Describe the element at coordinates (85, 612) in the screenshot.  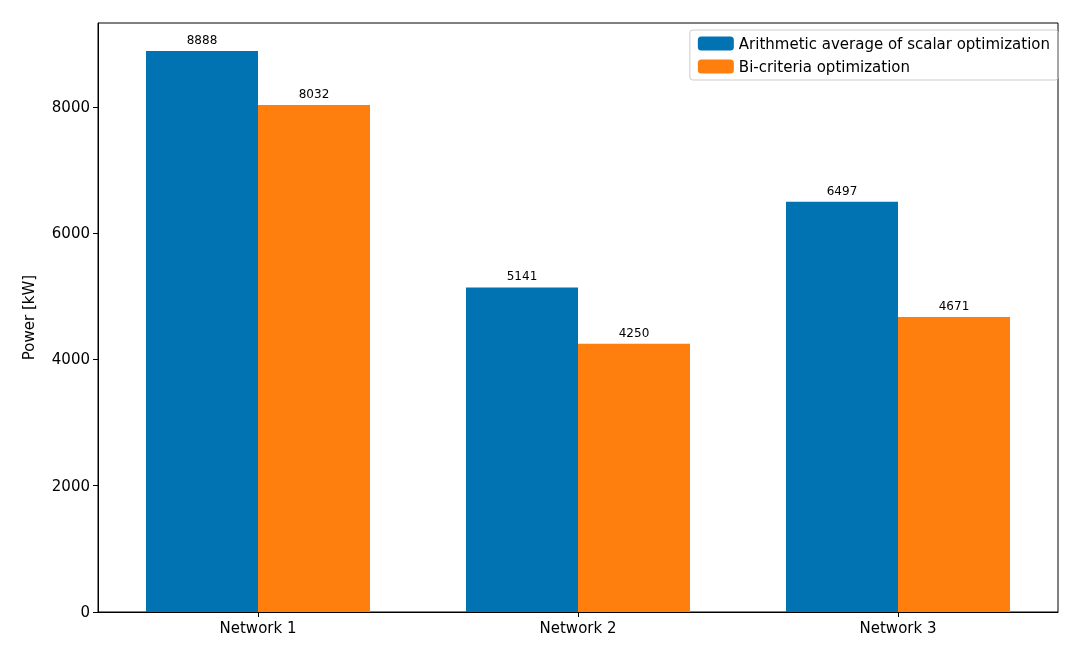
I see `y-tick-label: 0` at that location.